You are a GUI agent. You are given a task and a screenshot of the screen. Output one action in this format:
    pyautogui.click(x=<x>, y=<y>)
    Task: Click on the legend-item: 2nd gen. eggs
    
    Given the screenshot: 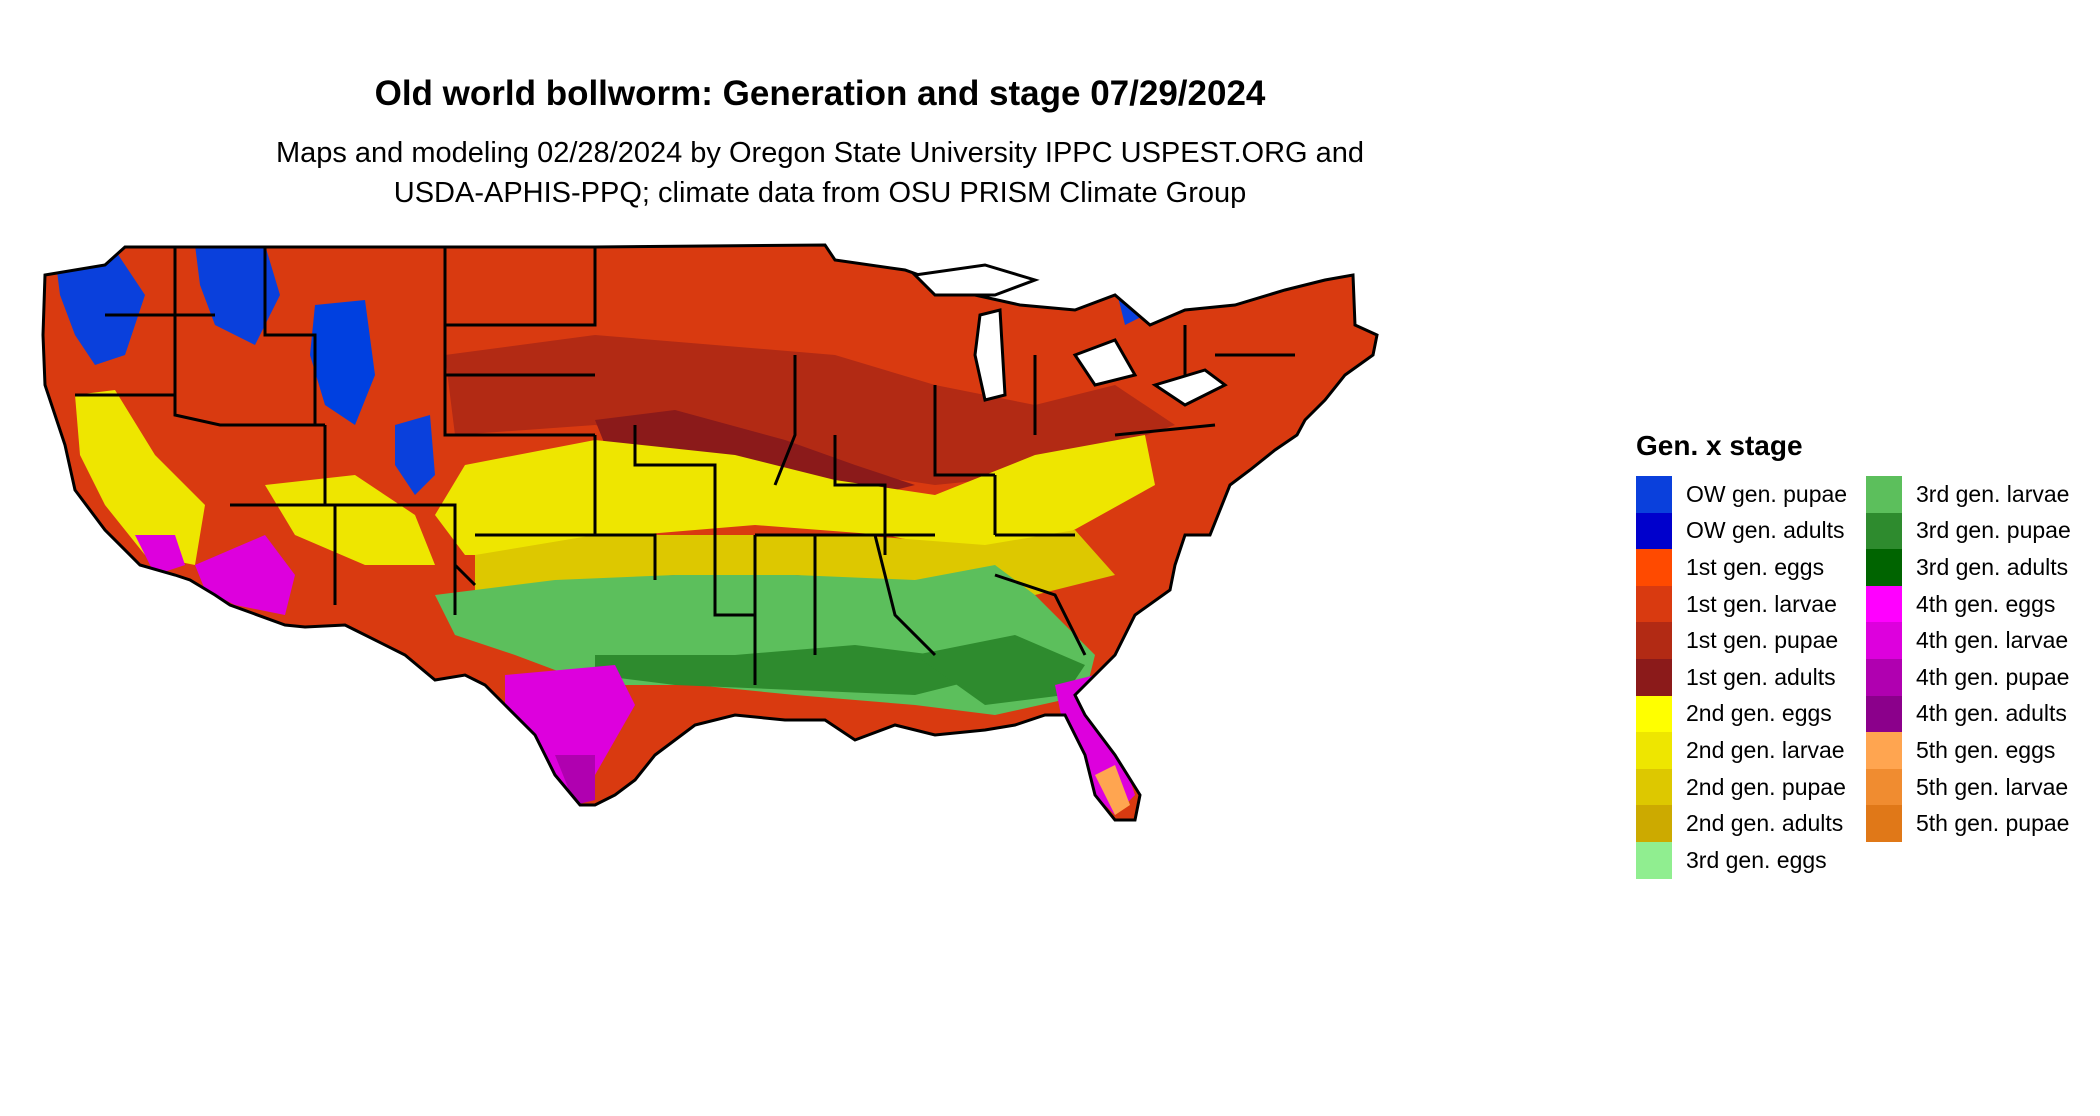 What is the action you would take?
    pyautogui.click(x=1741, y=714)
    